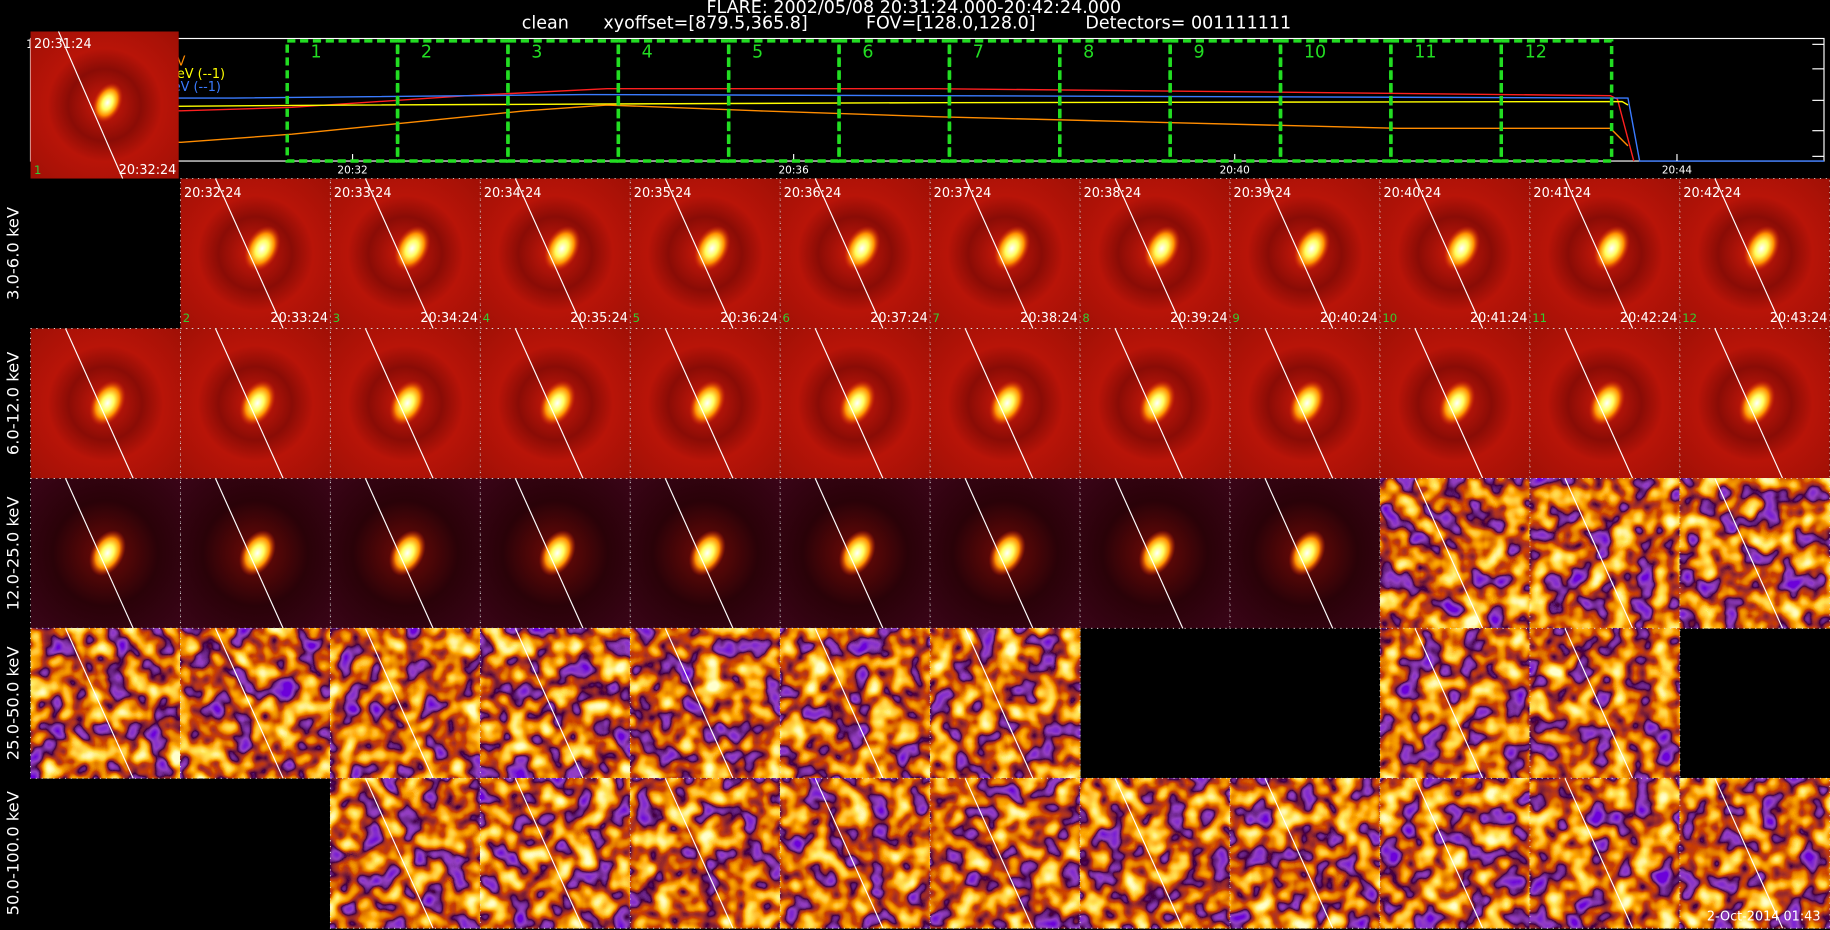 Image resolution: width=1830 pixels, height=930 pixels. Describe the element at coordinates (1799, 318) in the screenshot. I see `cell-end: 20:43:24` at that location.